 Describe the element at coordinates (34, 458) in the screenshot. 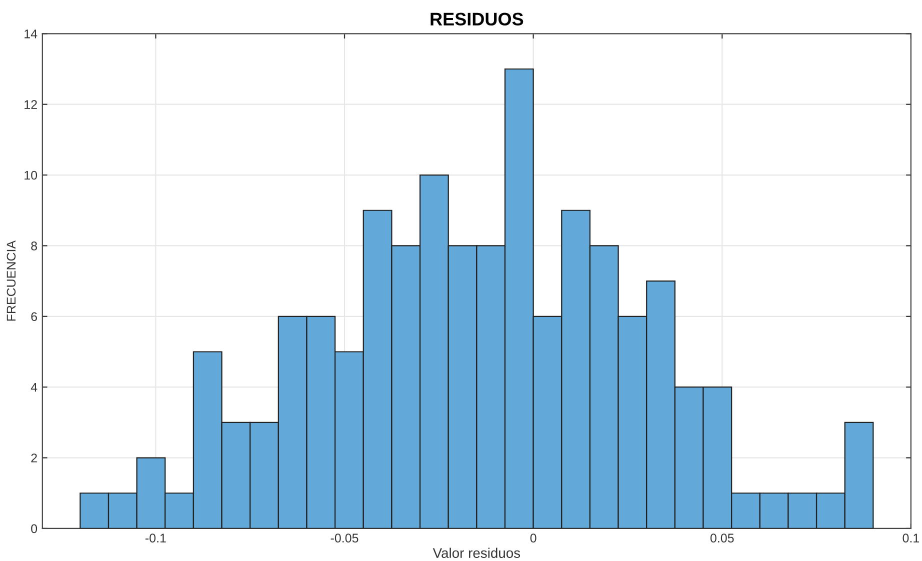

I see `y-tick-label: 2` at that location.